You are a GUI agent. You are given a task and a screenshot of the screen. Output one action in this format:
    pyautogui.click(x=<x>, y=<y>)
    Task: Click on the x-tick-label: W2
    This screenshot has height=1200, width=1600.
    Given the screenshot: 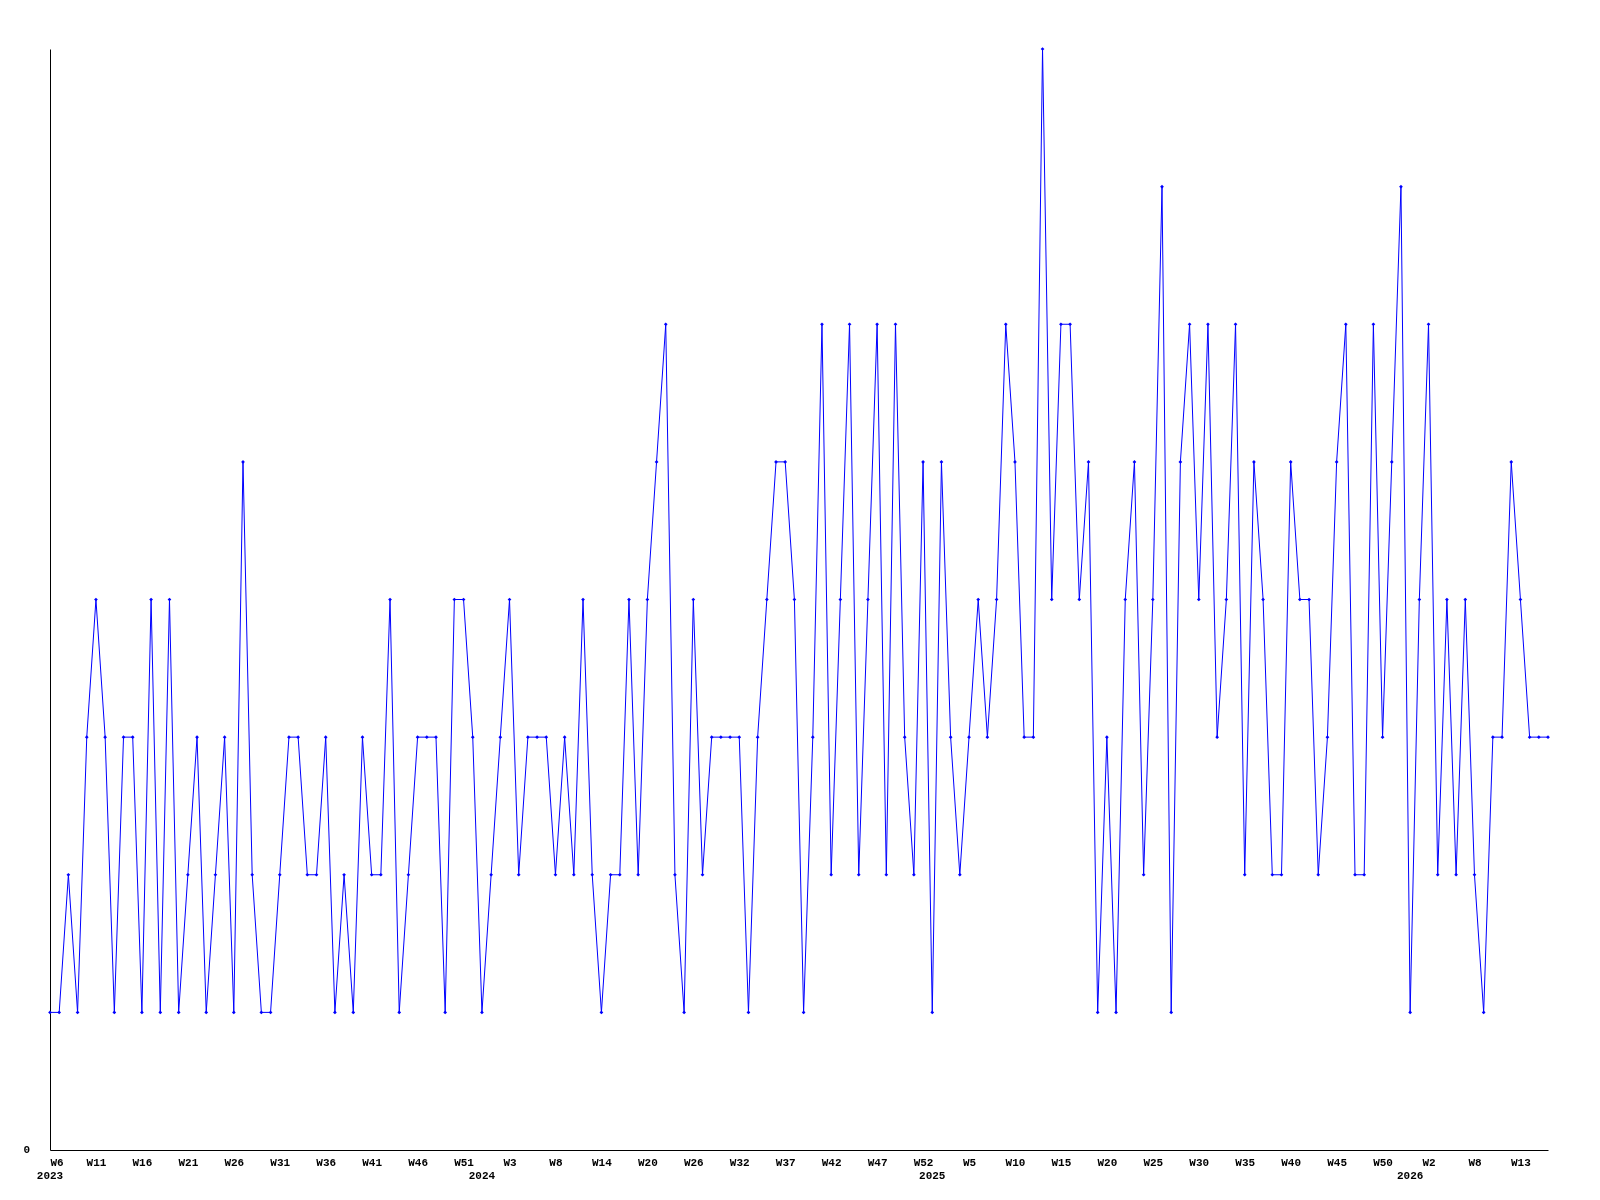 What is the action you would take?
    pyautogui.click(x=1429, y=1162)
    